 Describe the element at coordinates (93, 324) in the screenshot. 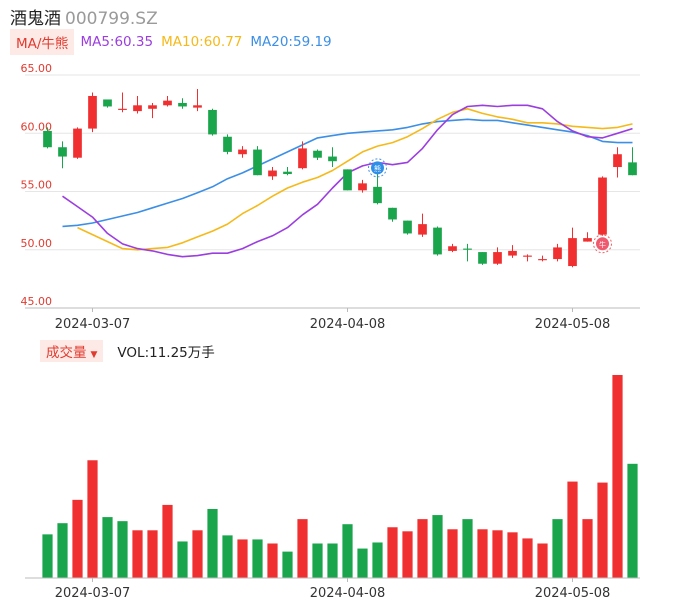

I see `x-tick-label: 2024-03-07` at that location.